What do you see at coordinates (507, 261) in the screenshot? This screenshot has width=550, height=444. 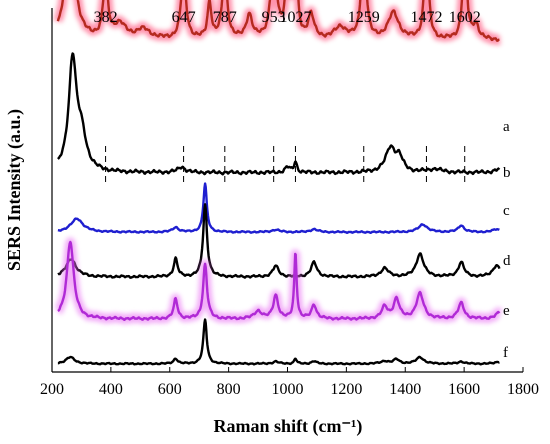 I see `series-d-label: d` at bounding box center [507, 261].